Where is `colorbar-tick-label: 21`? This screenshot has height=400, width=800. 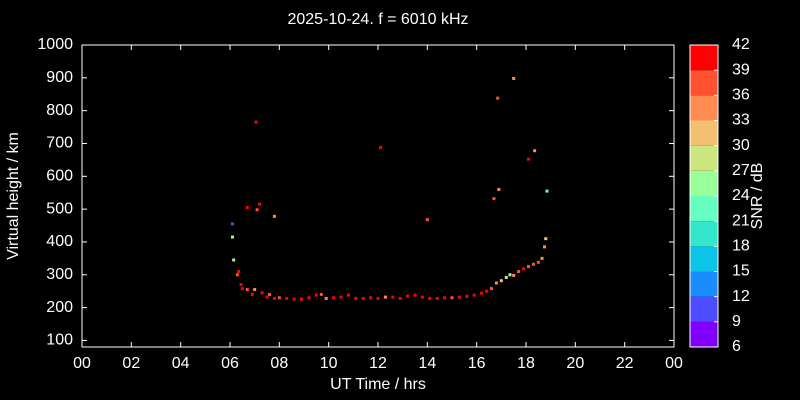 colorbar-tick-label: 21 is located at coordinates (741, 220).